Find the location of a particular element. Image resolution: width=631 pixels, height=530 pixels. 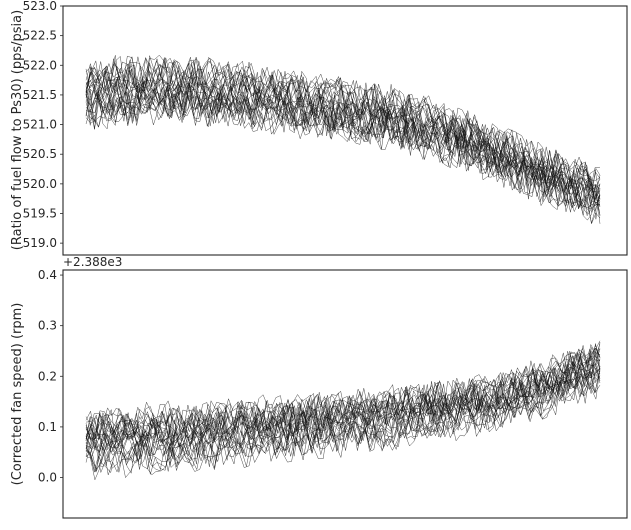

fuel-flow-ratio-y-tick-label: 522.5 is located at coordinates (40, 36).